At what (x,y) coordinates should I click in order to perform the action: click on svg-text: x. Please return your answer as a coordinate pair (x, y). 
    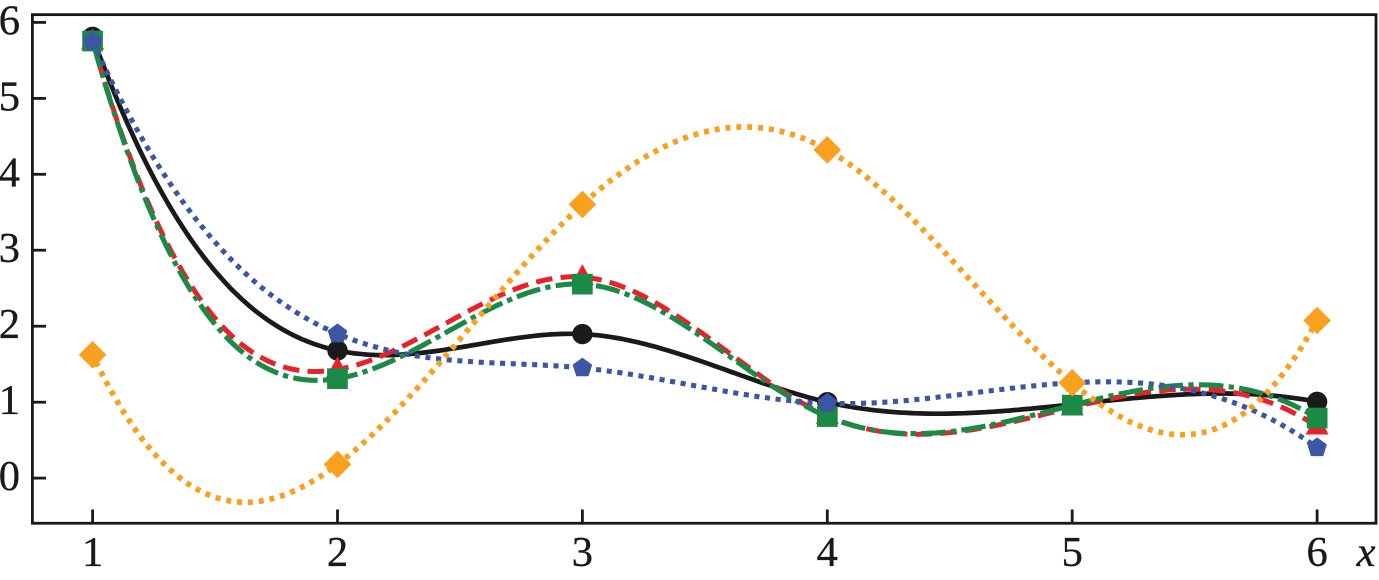
    Looking at the image, I should click on (1366, 552).